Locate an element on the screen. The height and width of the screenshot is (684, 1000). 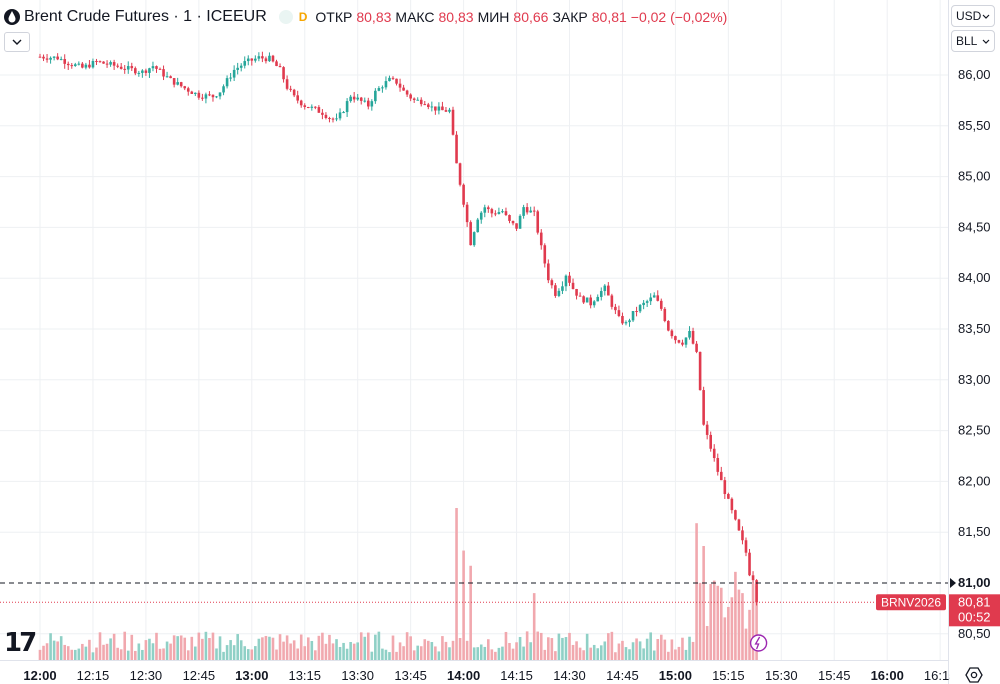
symbol-title: Brent Crude Futures · 1 · ICEEUR is located at coordinates (145, 16).